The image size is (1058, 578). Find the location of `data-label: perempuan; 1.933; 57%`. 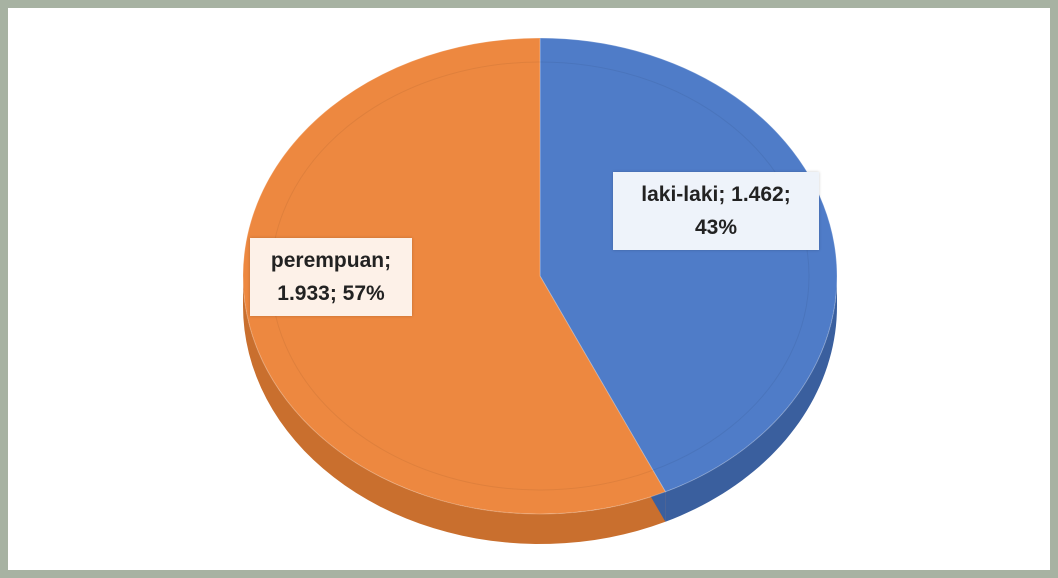

data-label: perempuan; 1.933; 57% is located at coordinates (331, 277).